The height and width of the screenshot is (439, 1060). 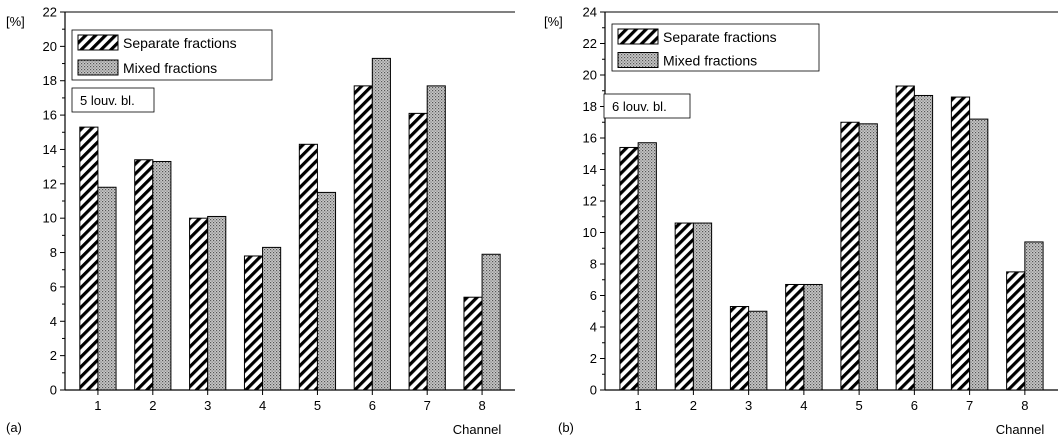 What do you see at coordinates (590, 12) in the screenshot?
I see `y-tick-label: 24` at bounding box center [590, 12].